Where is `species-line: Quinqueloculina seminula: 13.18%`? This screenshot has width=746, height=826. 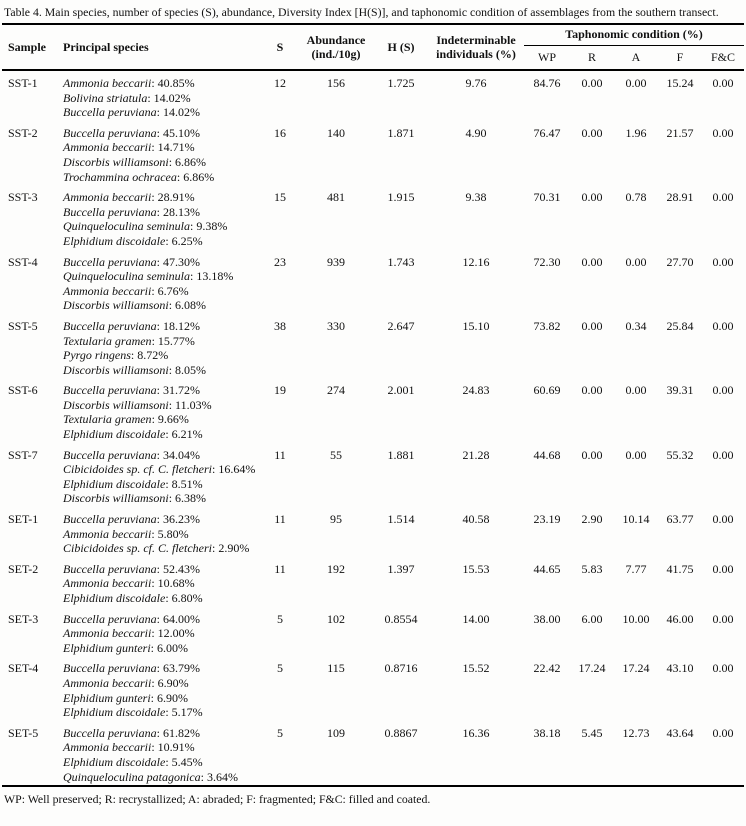 species-line: Quinqueloculina seminula: 13.18% is located at coordinates (148, 276).